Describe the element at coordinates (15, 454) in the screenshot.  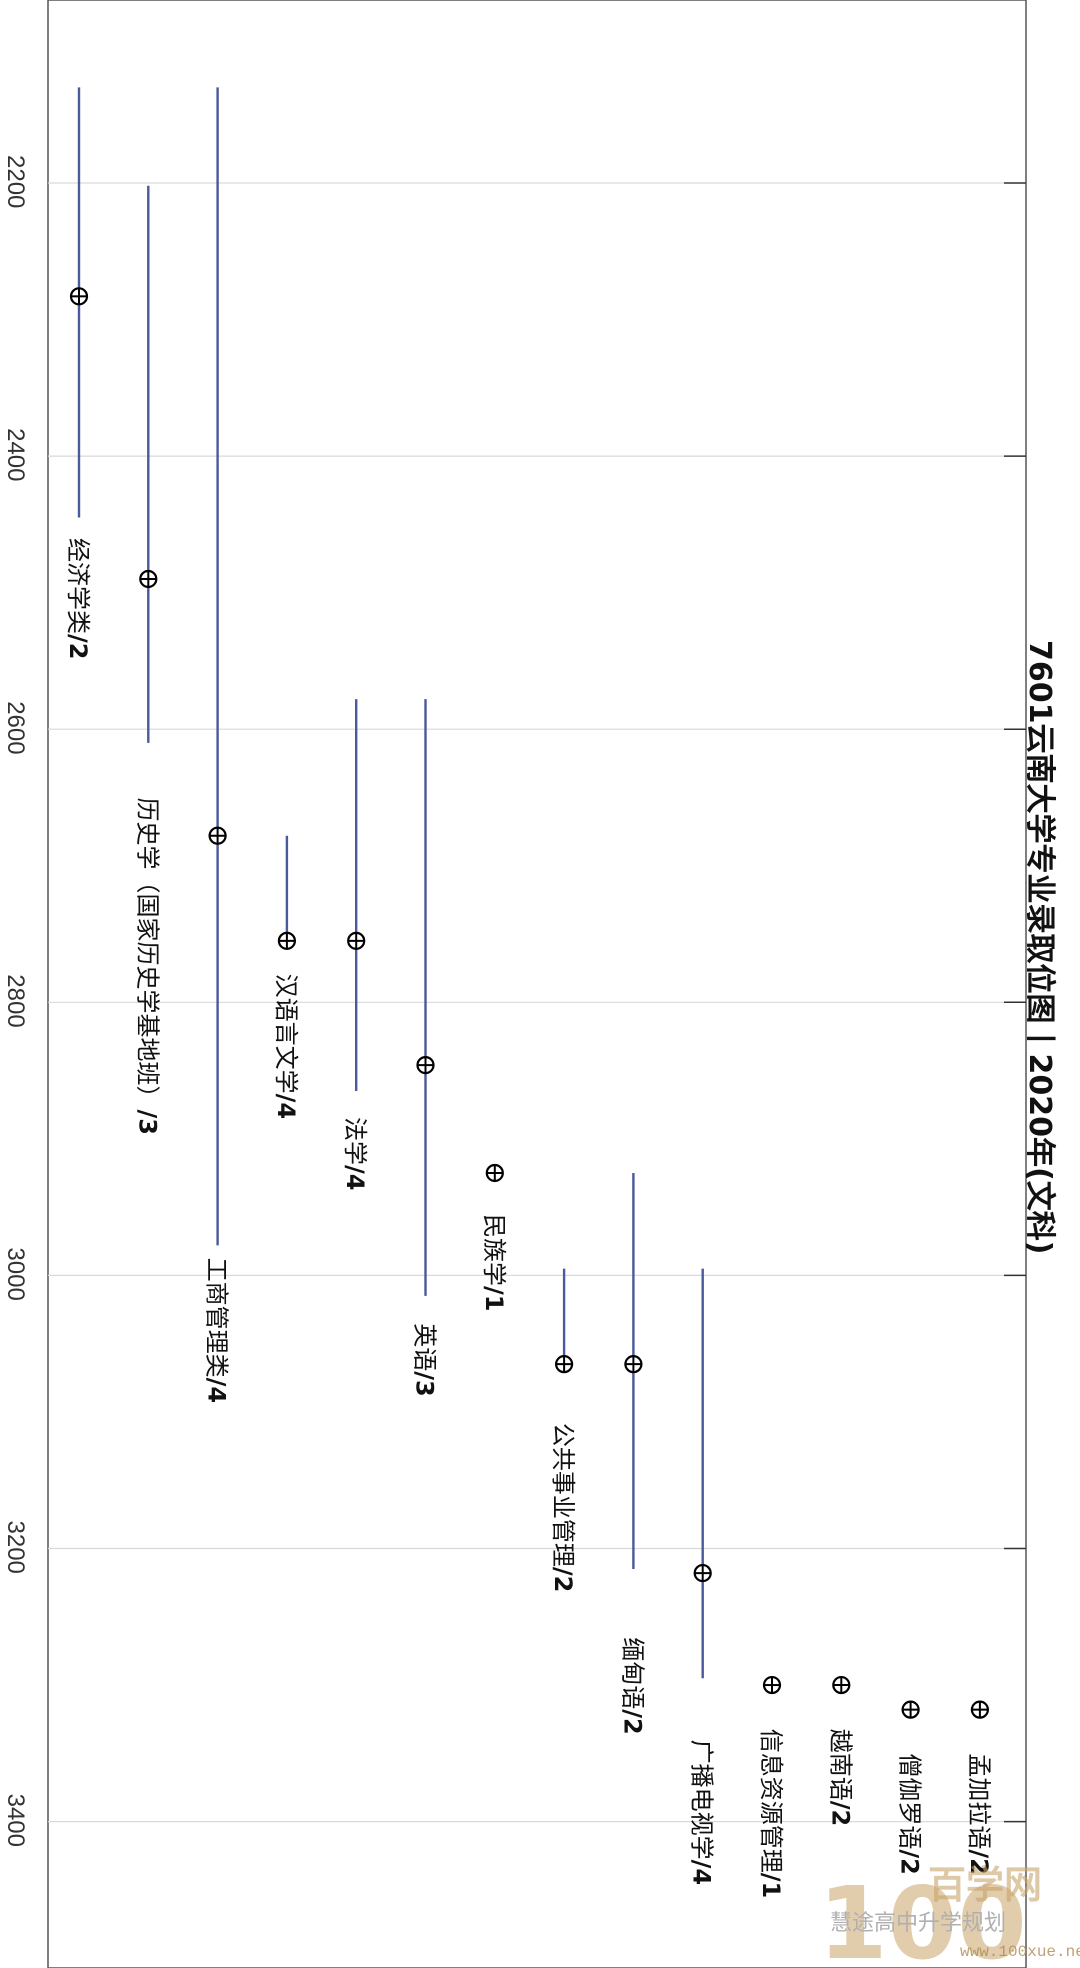
I see `tick-label-2400: 2400` at that location.